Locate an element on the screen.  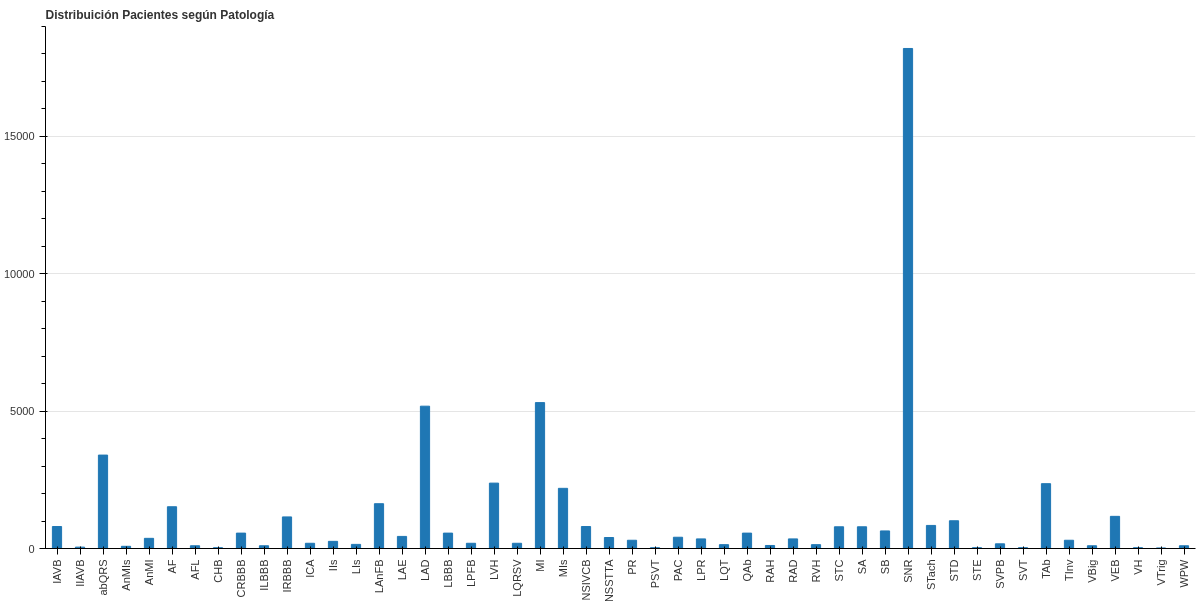
x-tick-label: LQT is located at coordinates (724, 570).